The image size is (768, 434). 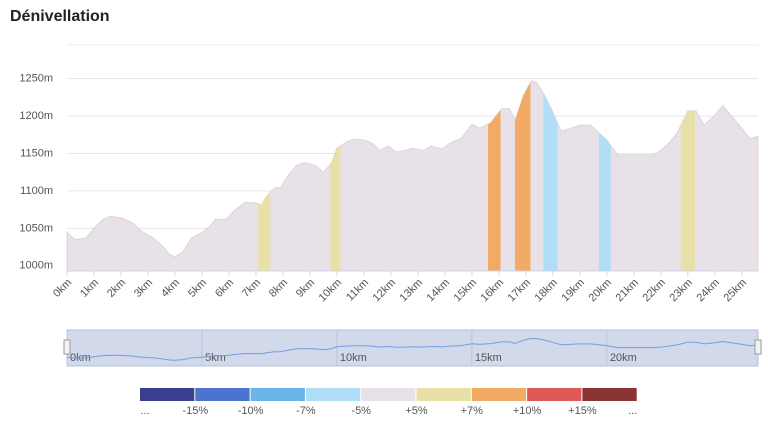 I want to click on navigator-tick-label: 15km, so click(x=488, y=358).